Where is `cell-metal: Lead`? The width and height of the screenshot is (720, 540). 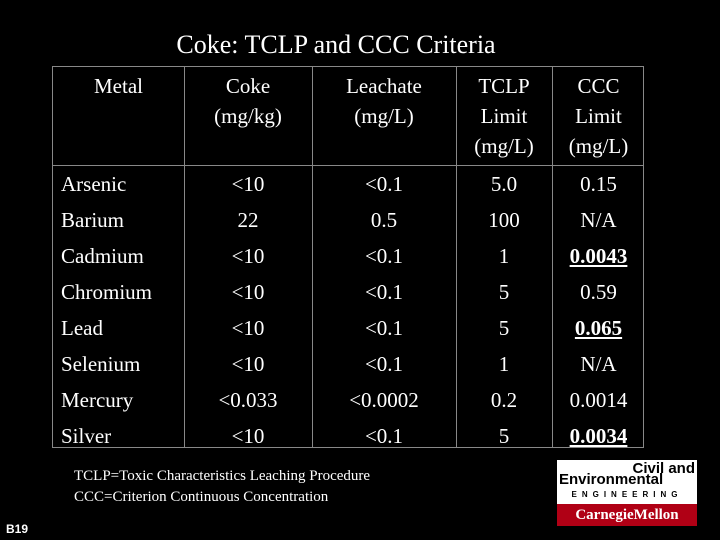 cell-metal: Lead is located at coordinates (82, 328).